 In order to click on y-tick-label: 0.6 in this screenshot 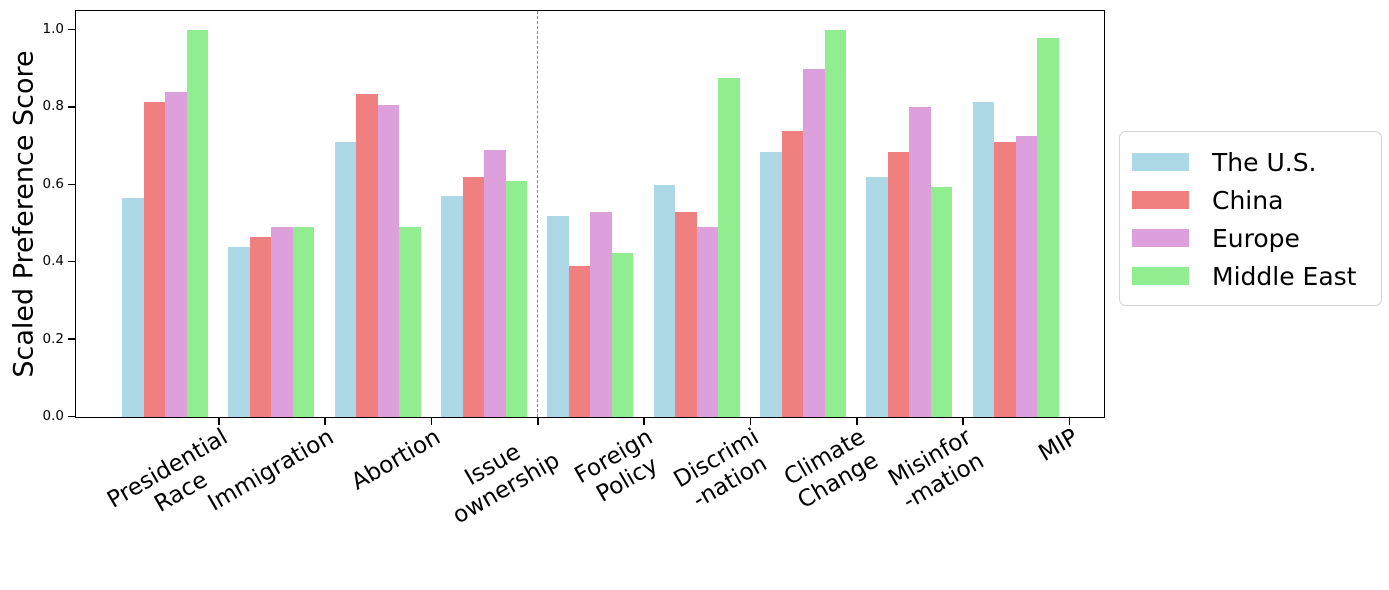, I will do `click(53, 183)`.